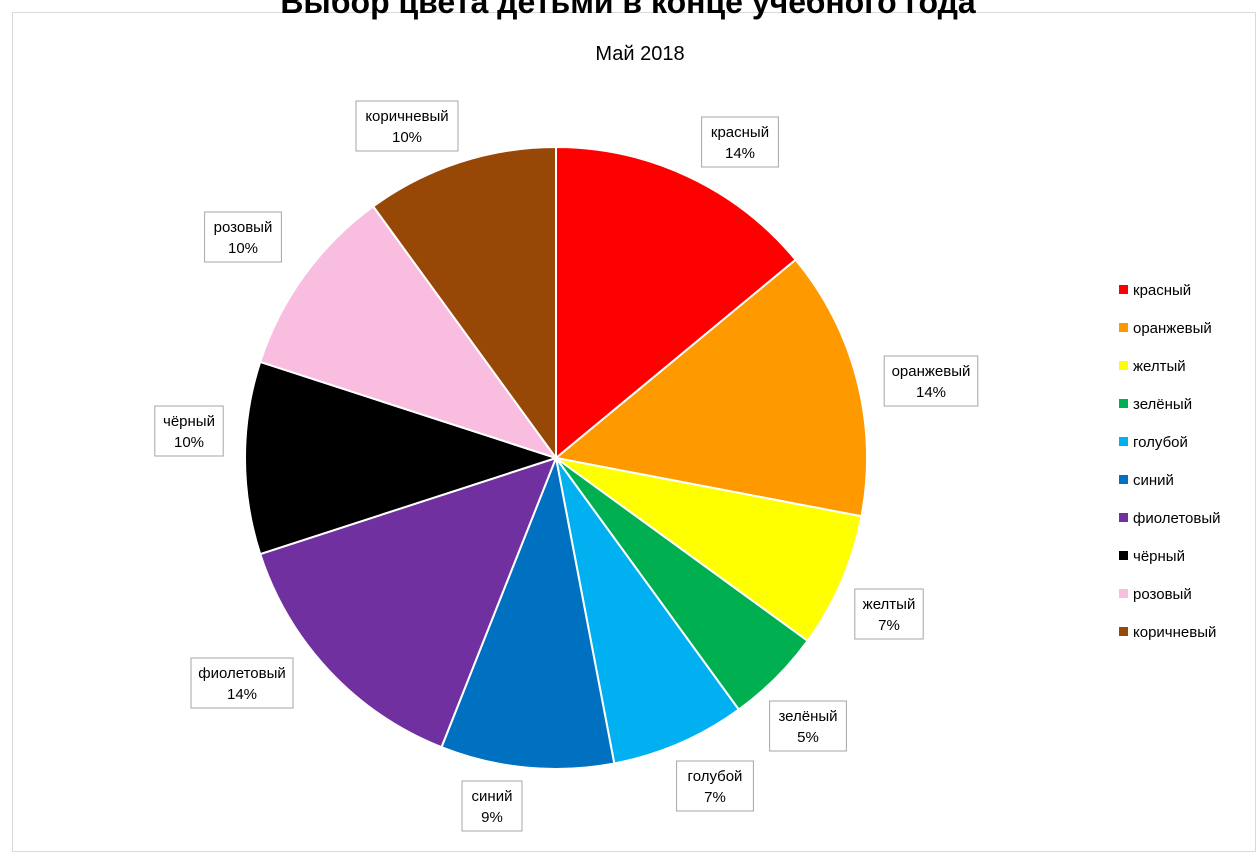  What do you see at coordinates (406, 116) in the screenshot?
I see `data-label-category: коричневый` at bounding box center [406, 116].